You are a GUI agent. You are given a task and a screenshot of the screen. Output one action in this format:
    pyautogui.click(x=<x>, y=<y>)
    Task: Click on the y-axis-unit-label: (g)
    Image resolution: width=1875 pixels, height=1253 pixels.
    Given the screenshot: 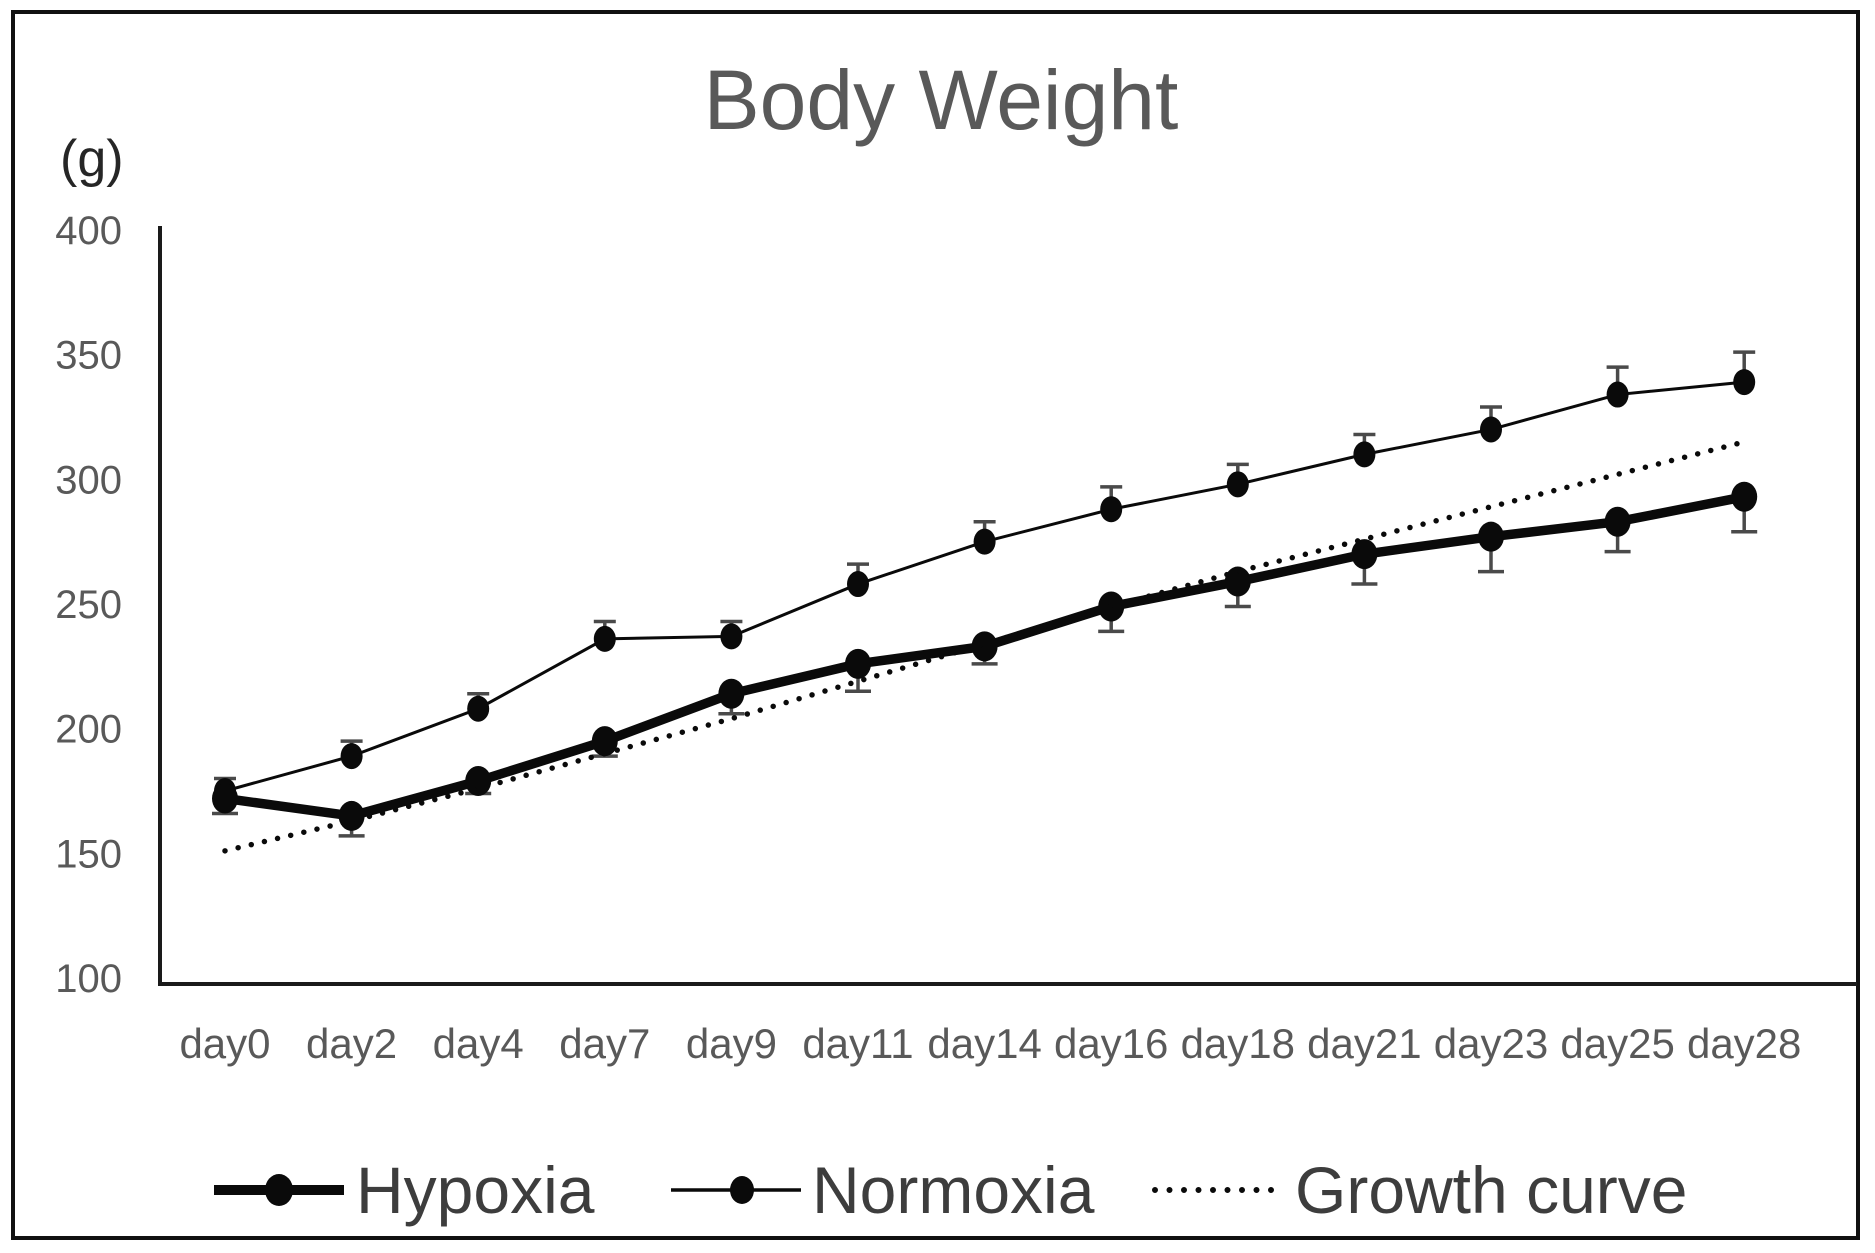 What is the action you would take?
    pyautogui.click(x=92, y=159)
    